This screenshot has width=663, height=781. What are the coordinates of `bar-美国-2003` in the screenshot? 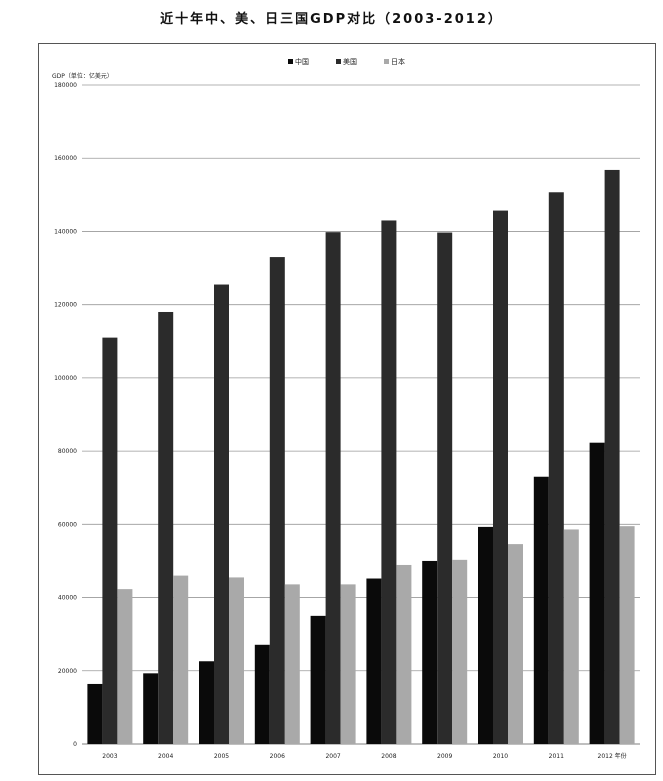 It's located at (110, 540).